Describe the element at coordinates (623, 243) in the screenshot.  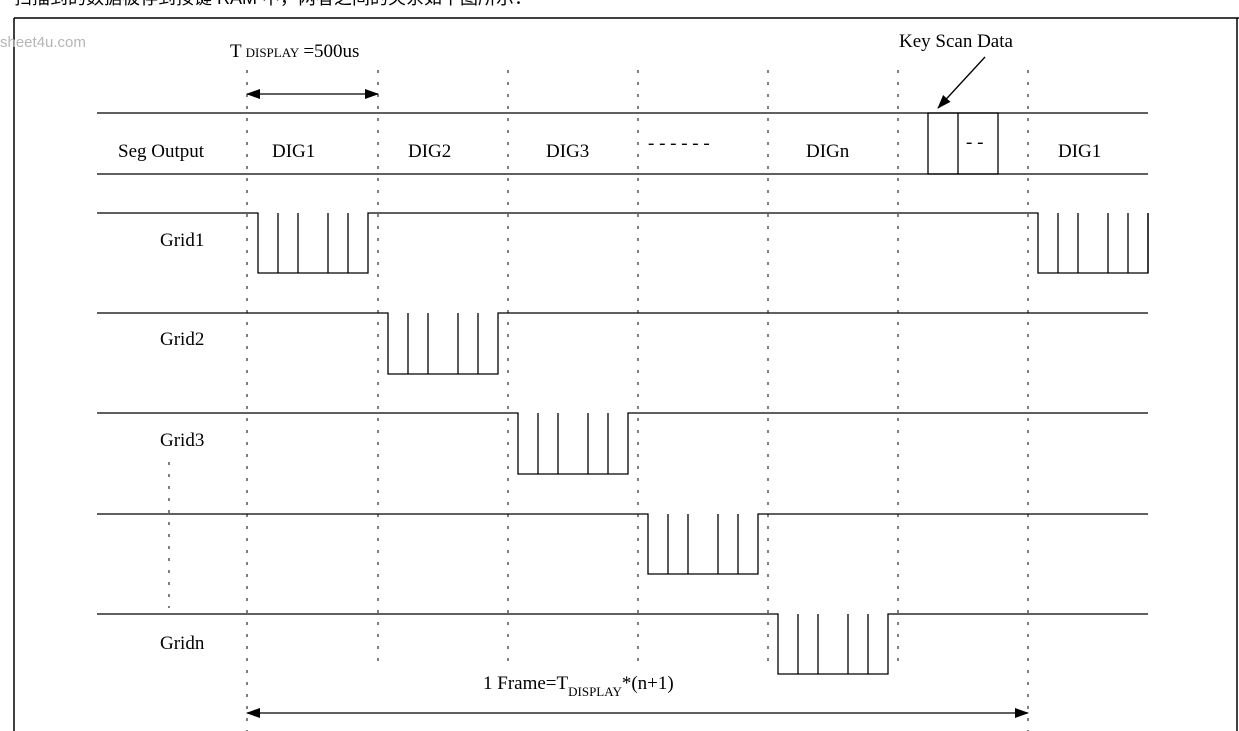
I see `grid1-waveform` at that location.